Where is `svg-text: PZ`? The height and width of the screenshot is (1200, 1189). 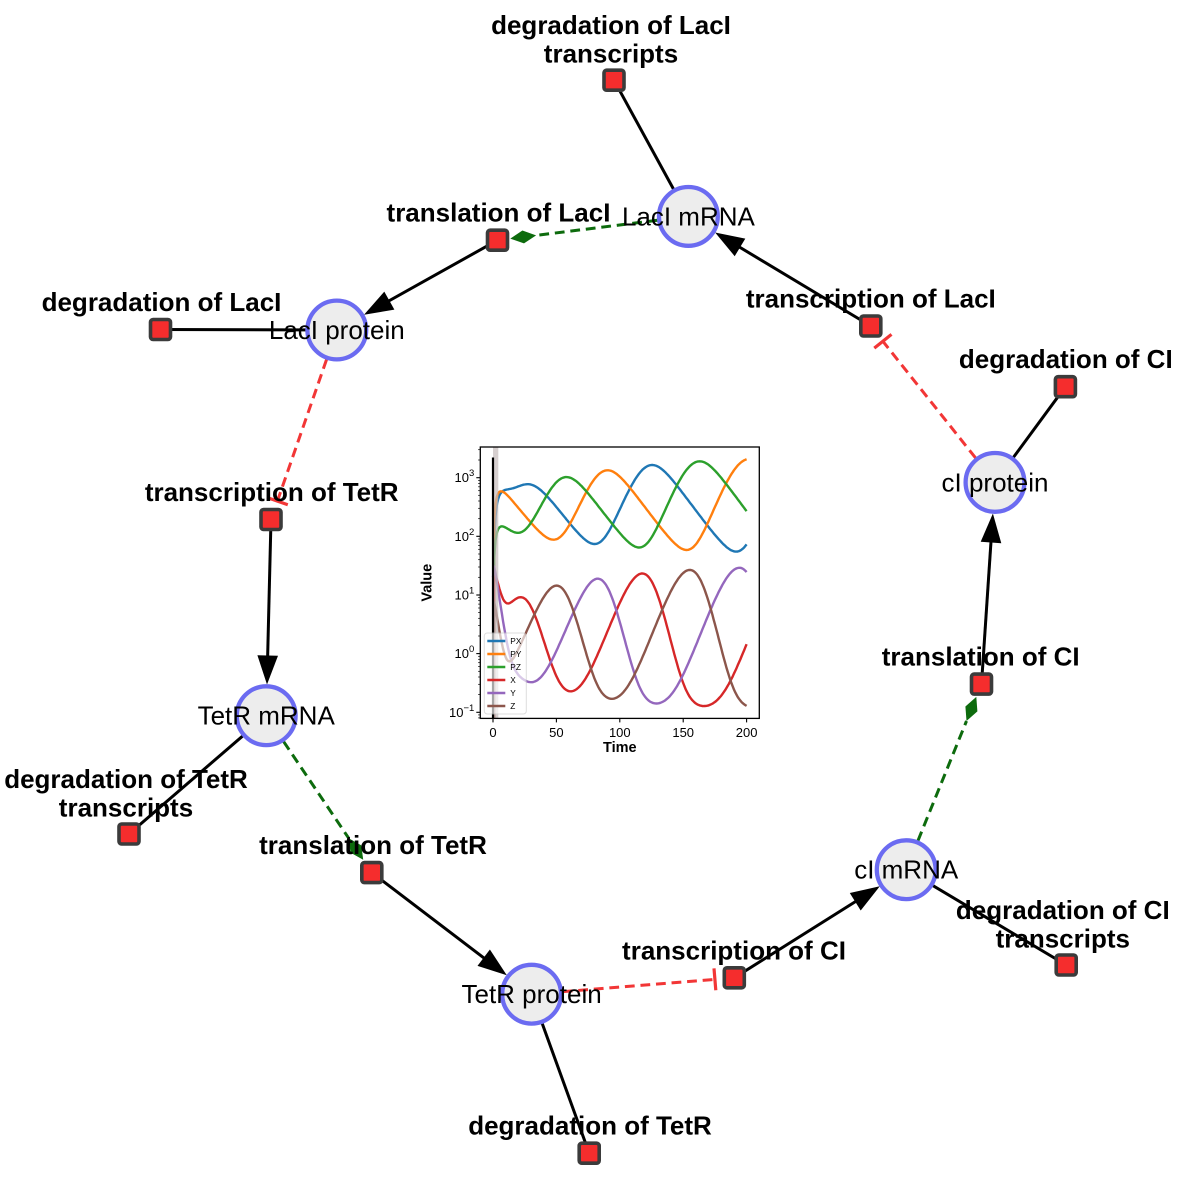
svg-text: PZ is located at coordinates (515, 667).